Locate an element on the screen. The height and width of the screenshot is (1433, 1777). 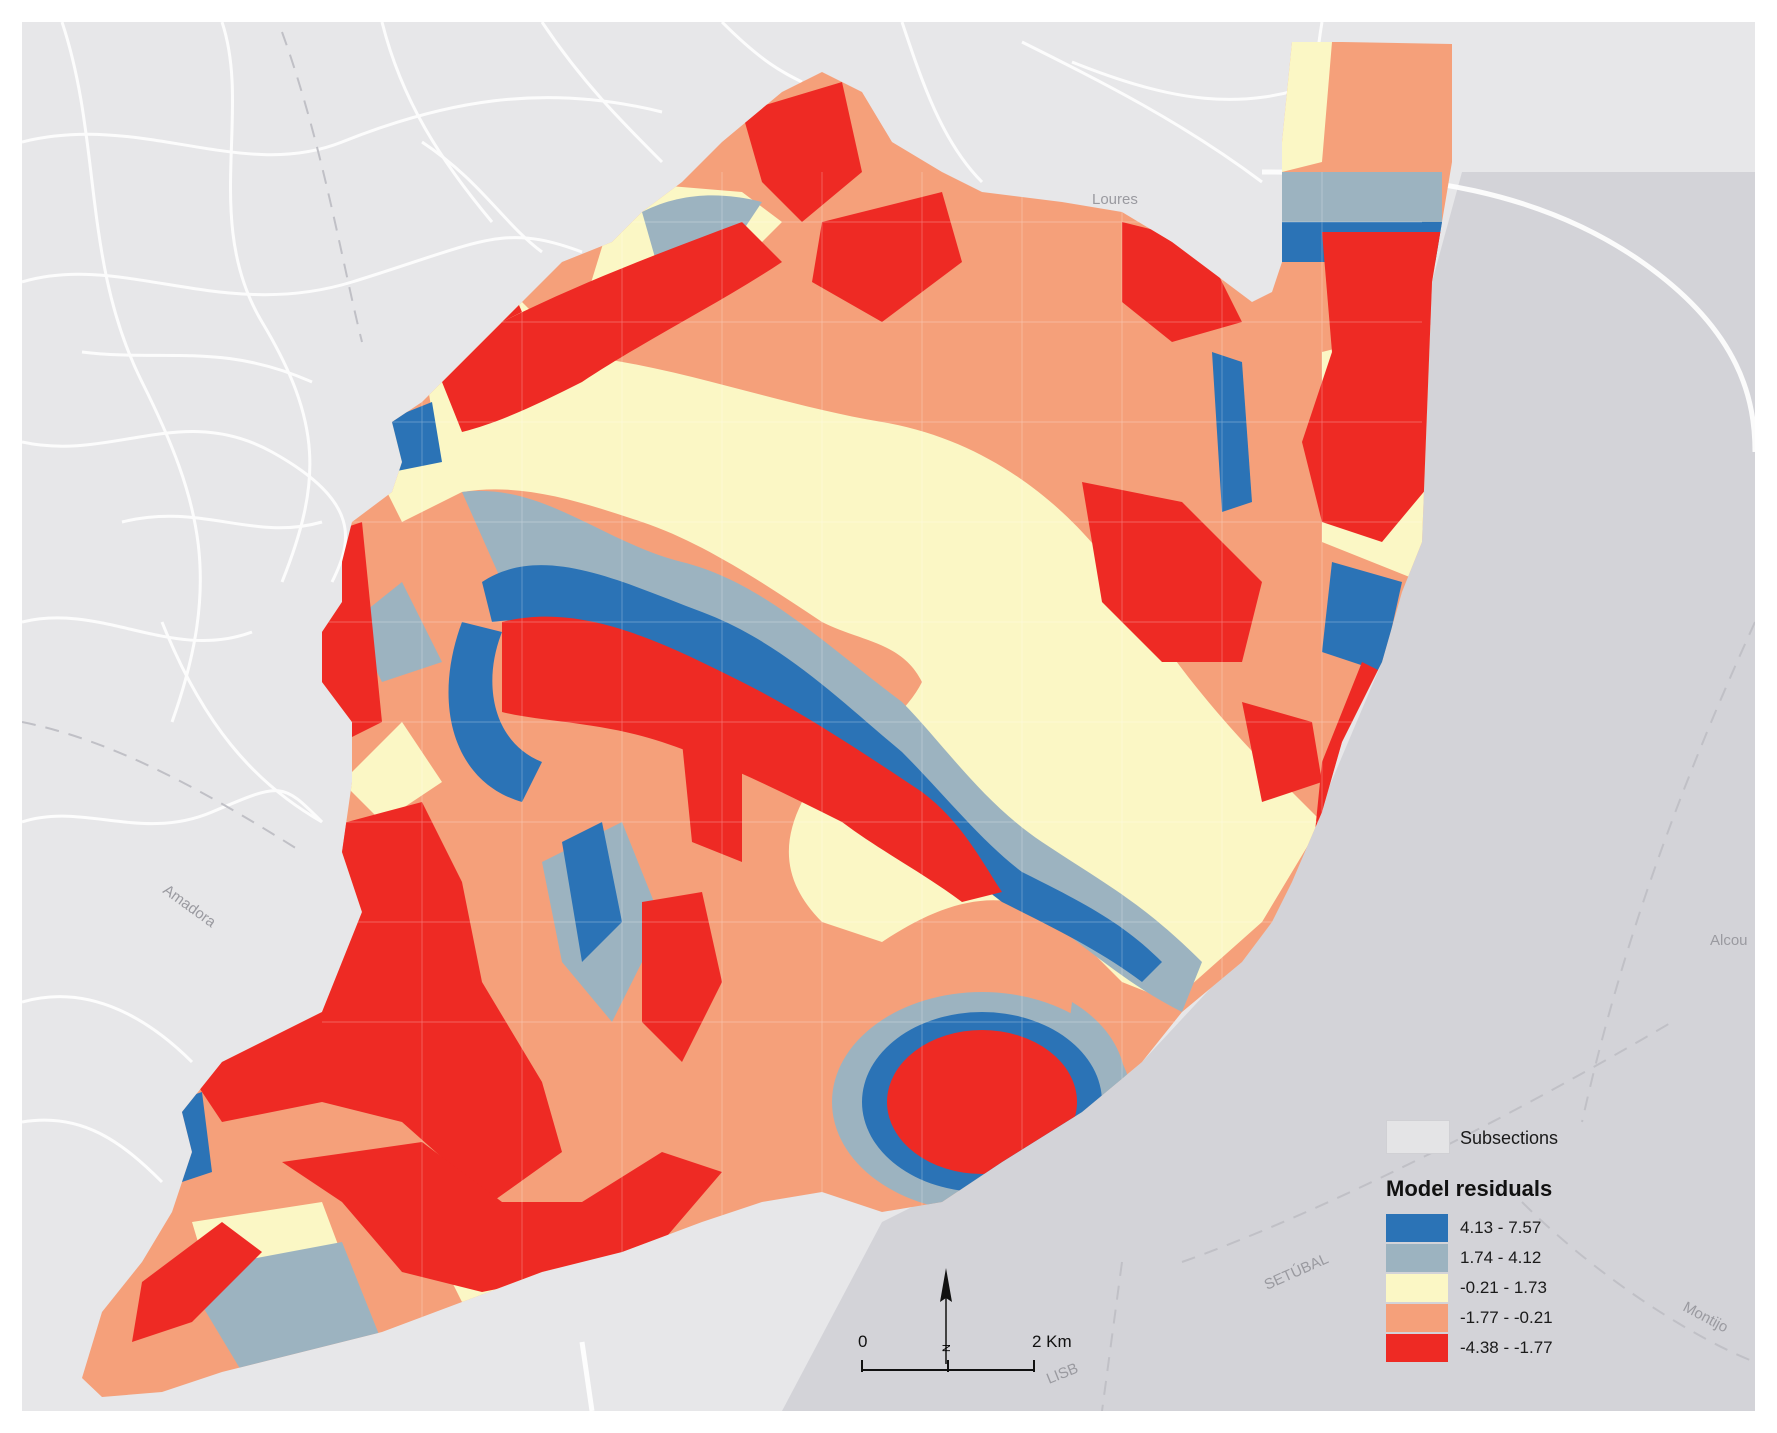
place-label-alcou: Alcou is located at coordinates (1729, 940).